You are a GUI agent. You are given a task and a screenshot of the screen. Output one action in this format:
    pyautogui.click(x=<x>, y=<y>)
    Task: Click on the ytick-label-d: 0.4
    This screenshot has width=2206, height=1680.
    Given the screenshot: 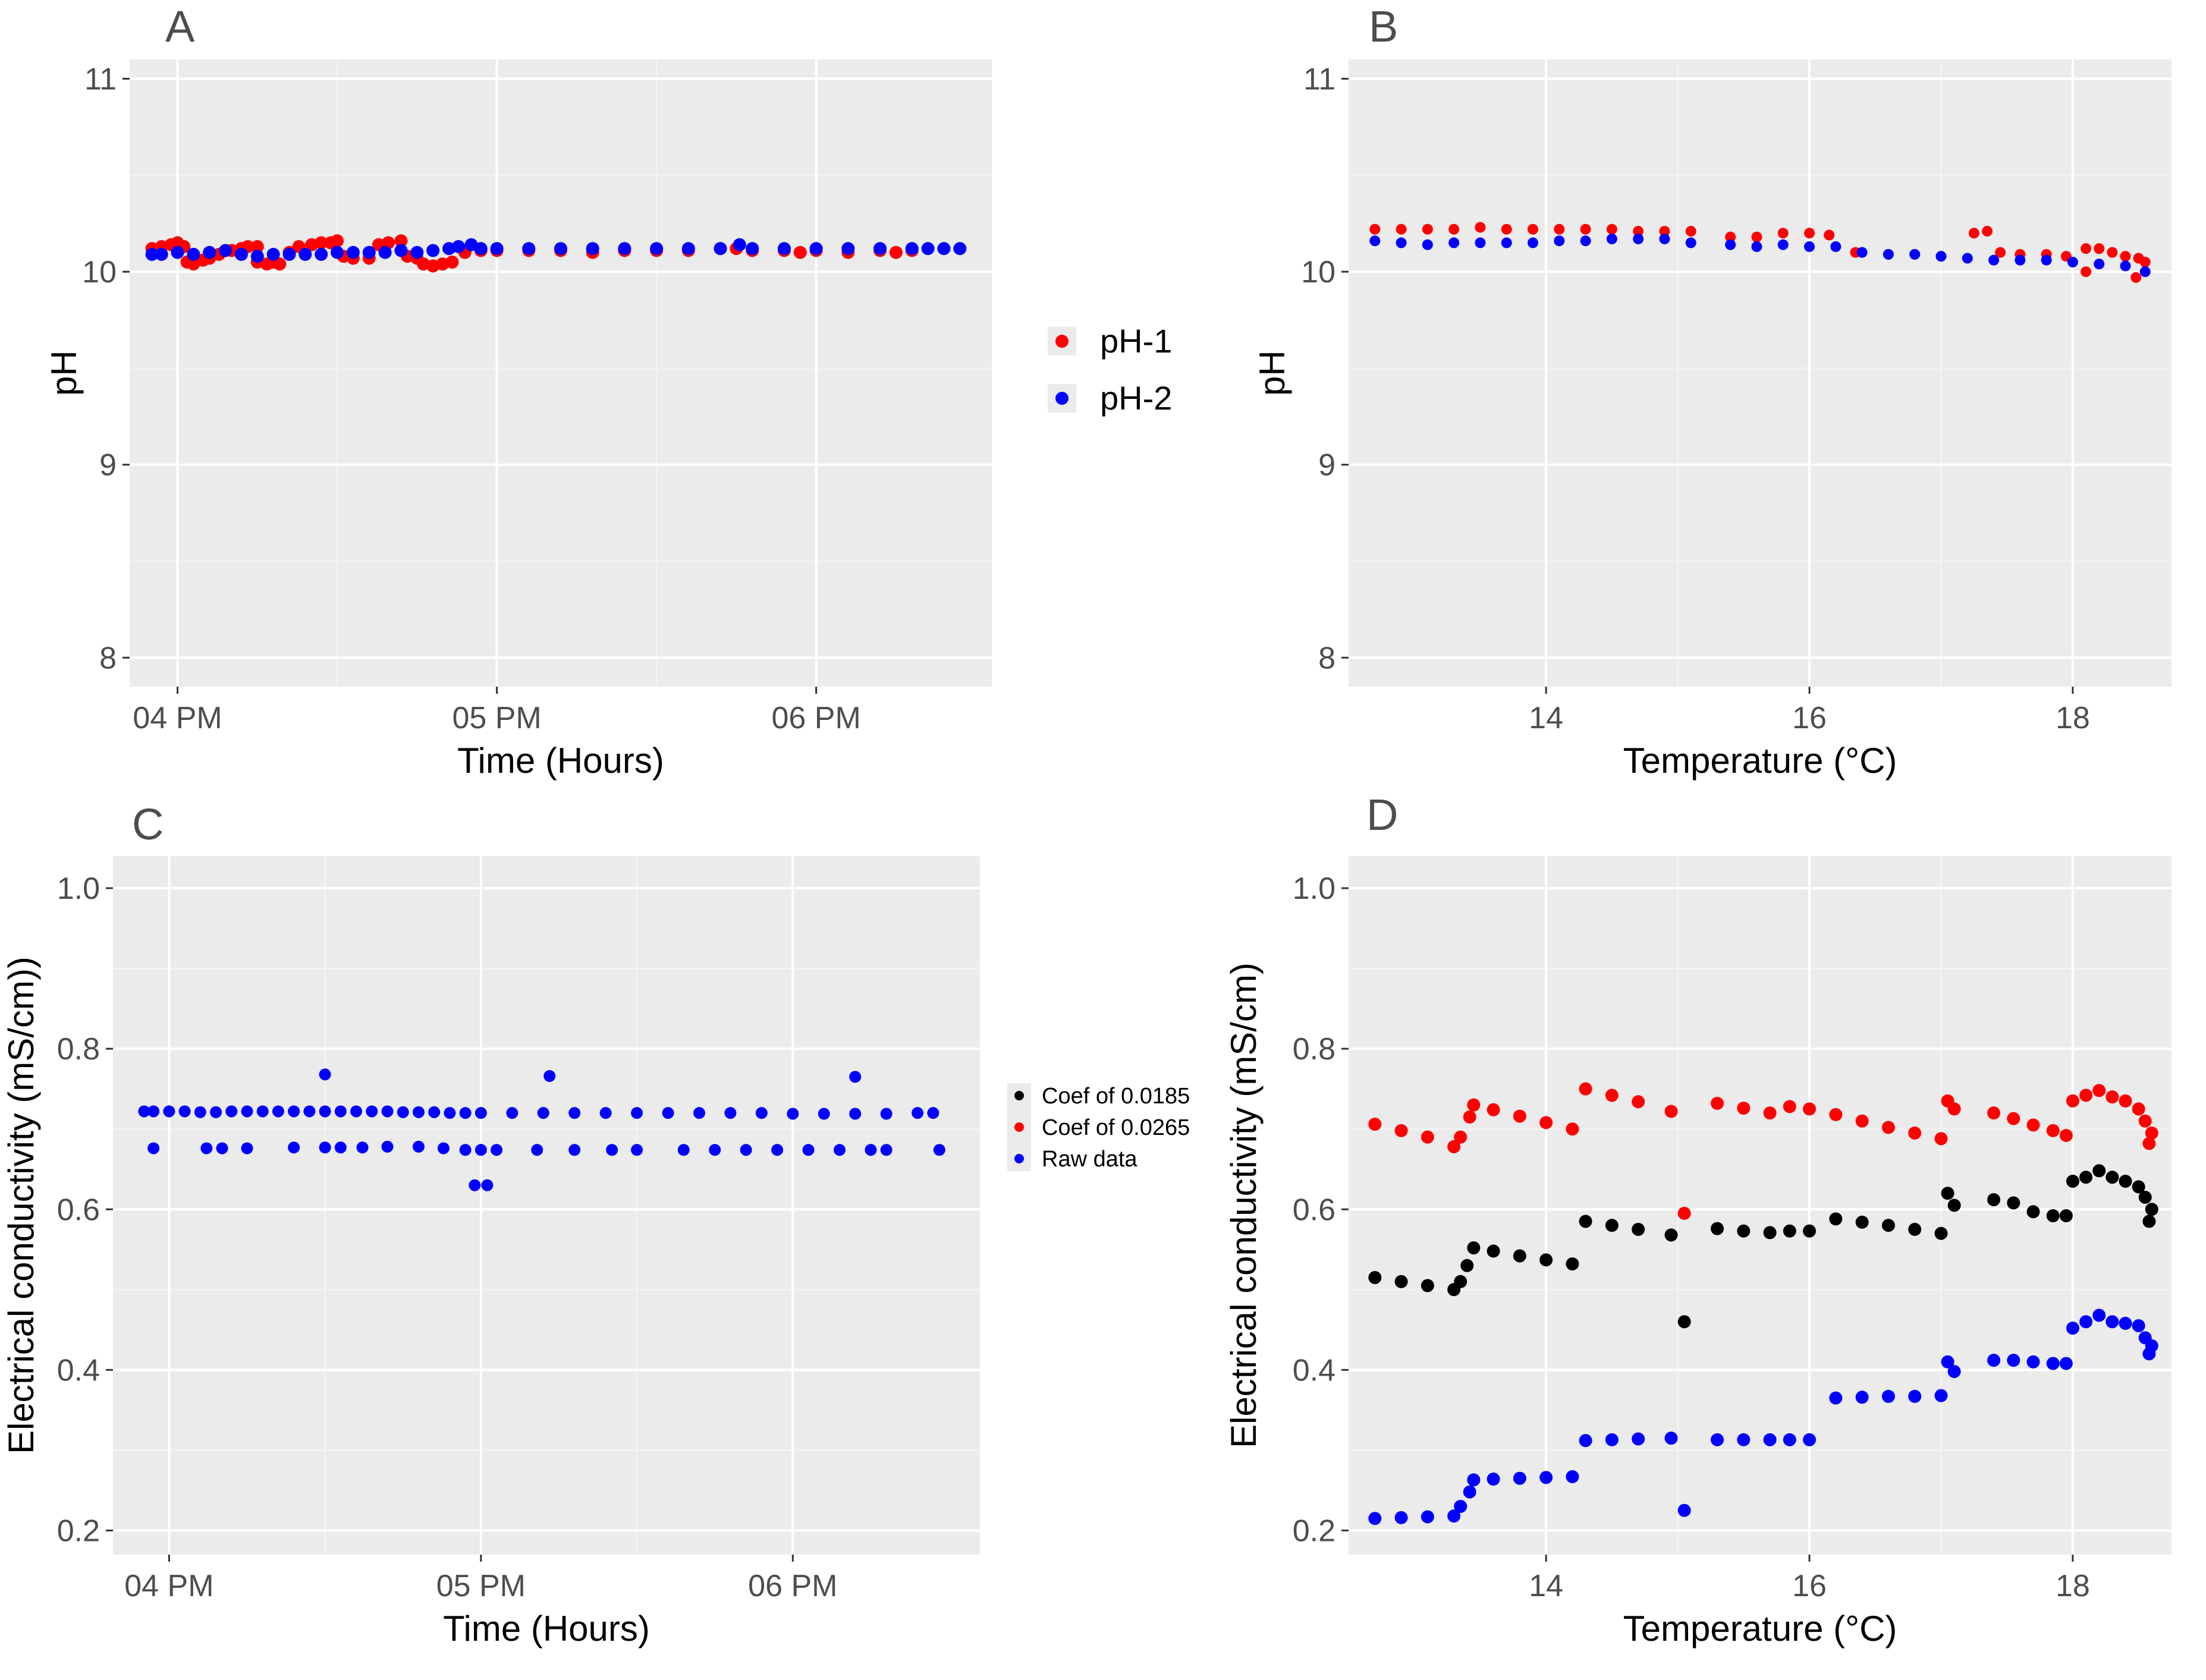 What is the action you would take?
    pyautogui.click(x=1314, y=1370)
    